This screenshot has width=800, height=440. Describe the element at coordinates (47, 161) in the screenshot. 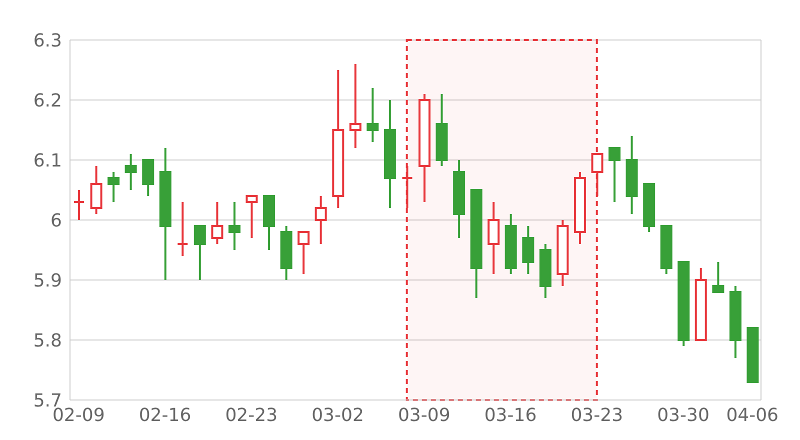

I see `y-tick-label: 6.1` at that location.